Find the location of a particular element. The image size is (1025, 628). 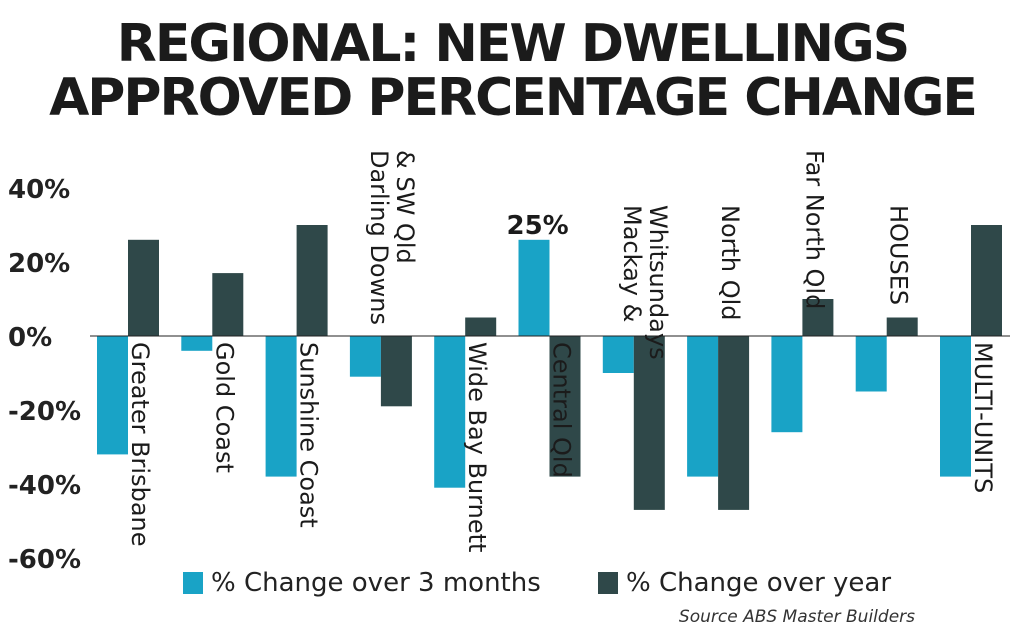

category-label-text: Central Qld is located at coordinates (562, 410).